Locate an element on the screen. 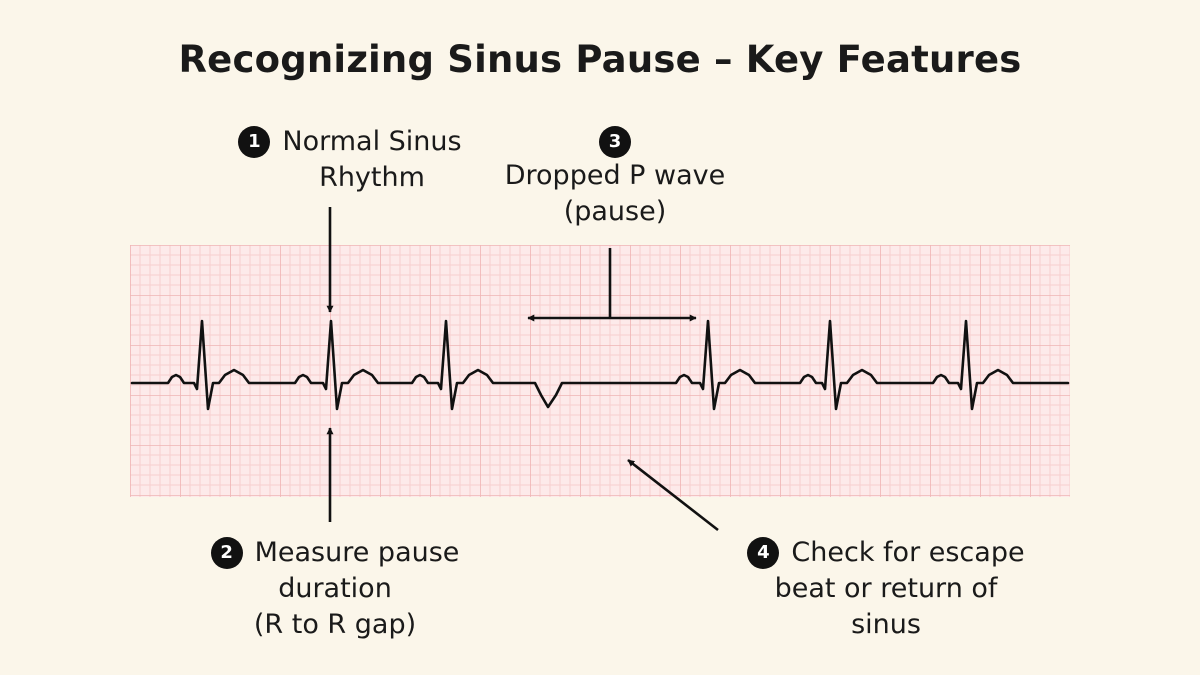 The image size is (1200, 675). callout-text-line: Normal Sinus is located at coordinates (372, 141).